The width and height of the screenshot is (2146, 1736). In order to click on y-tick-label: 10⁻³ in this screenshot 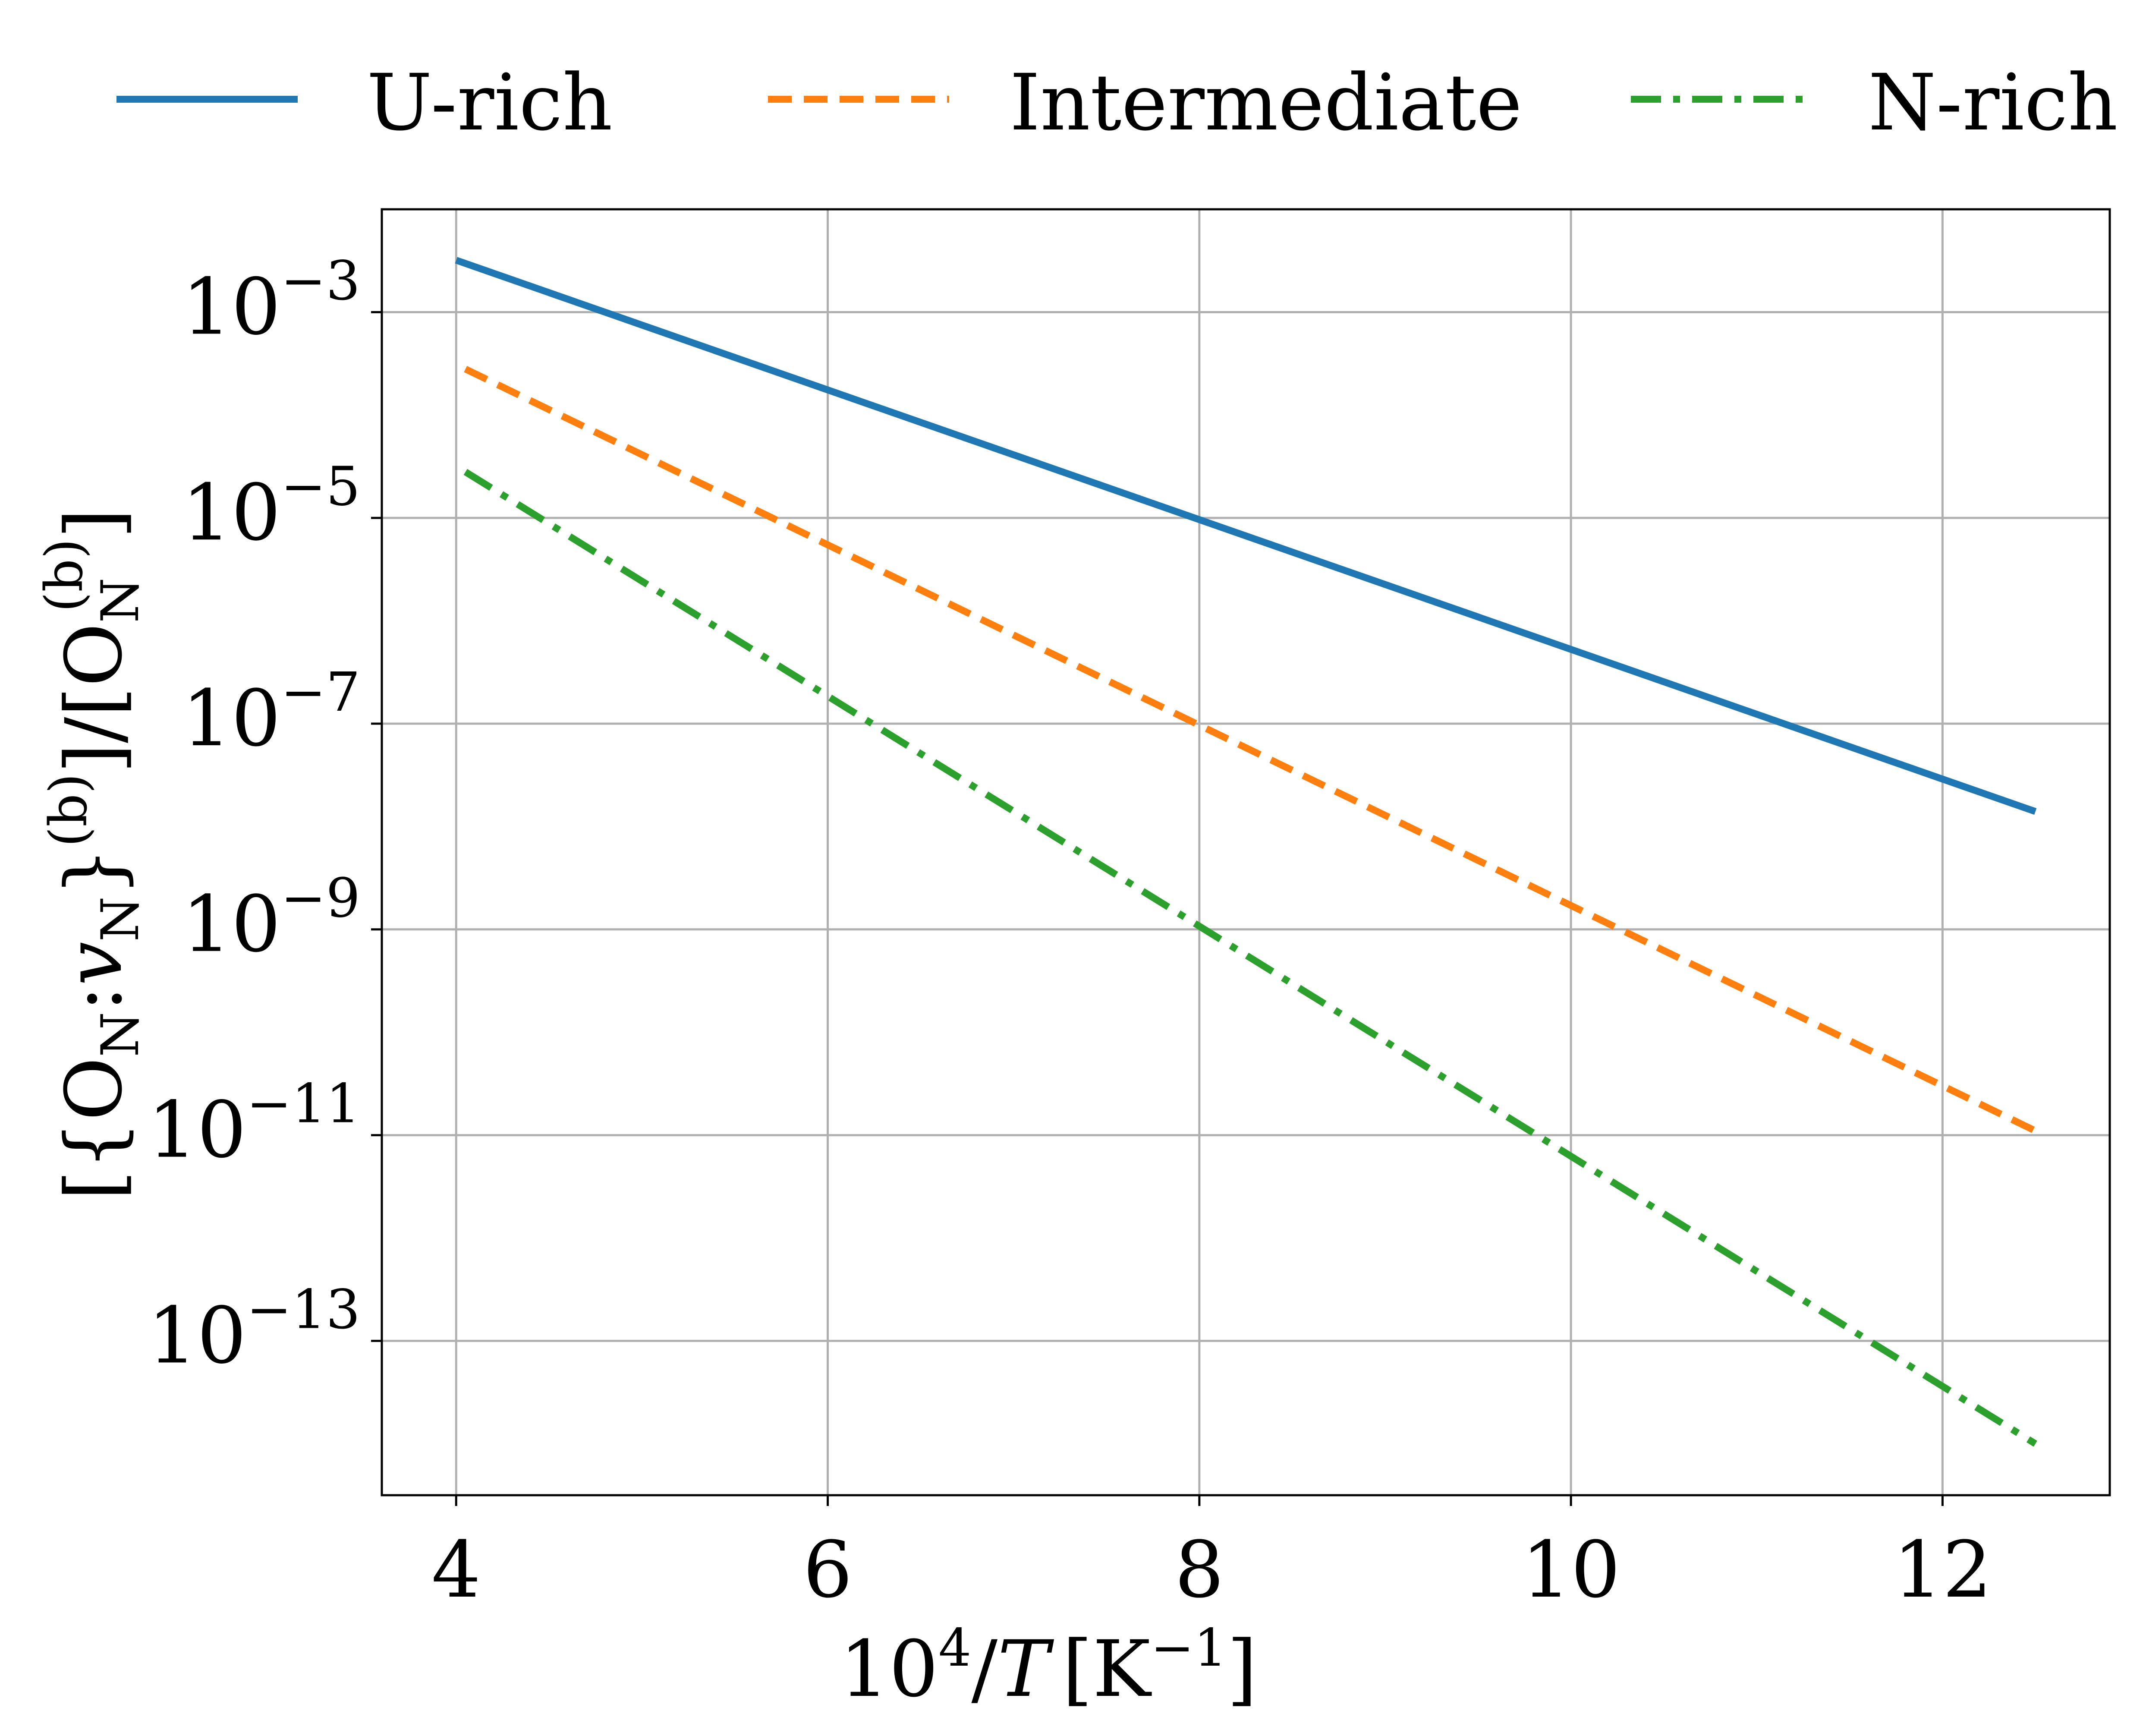, I will do `click(271, 300)`.